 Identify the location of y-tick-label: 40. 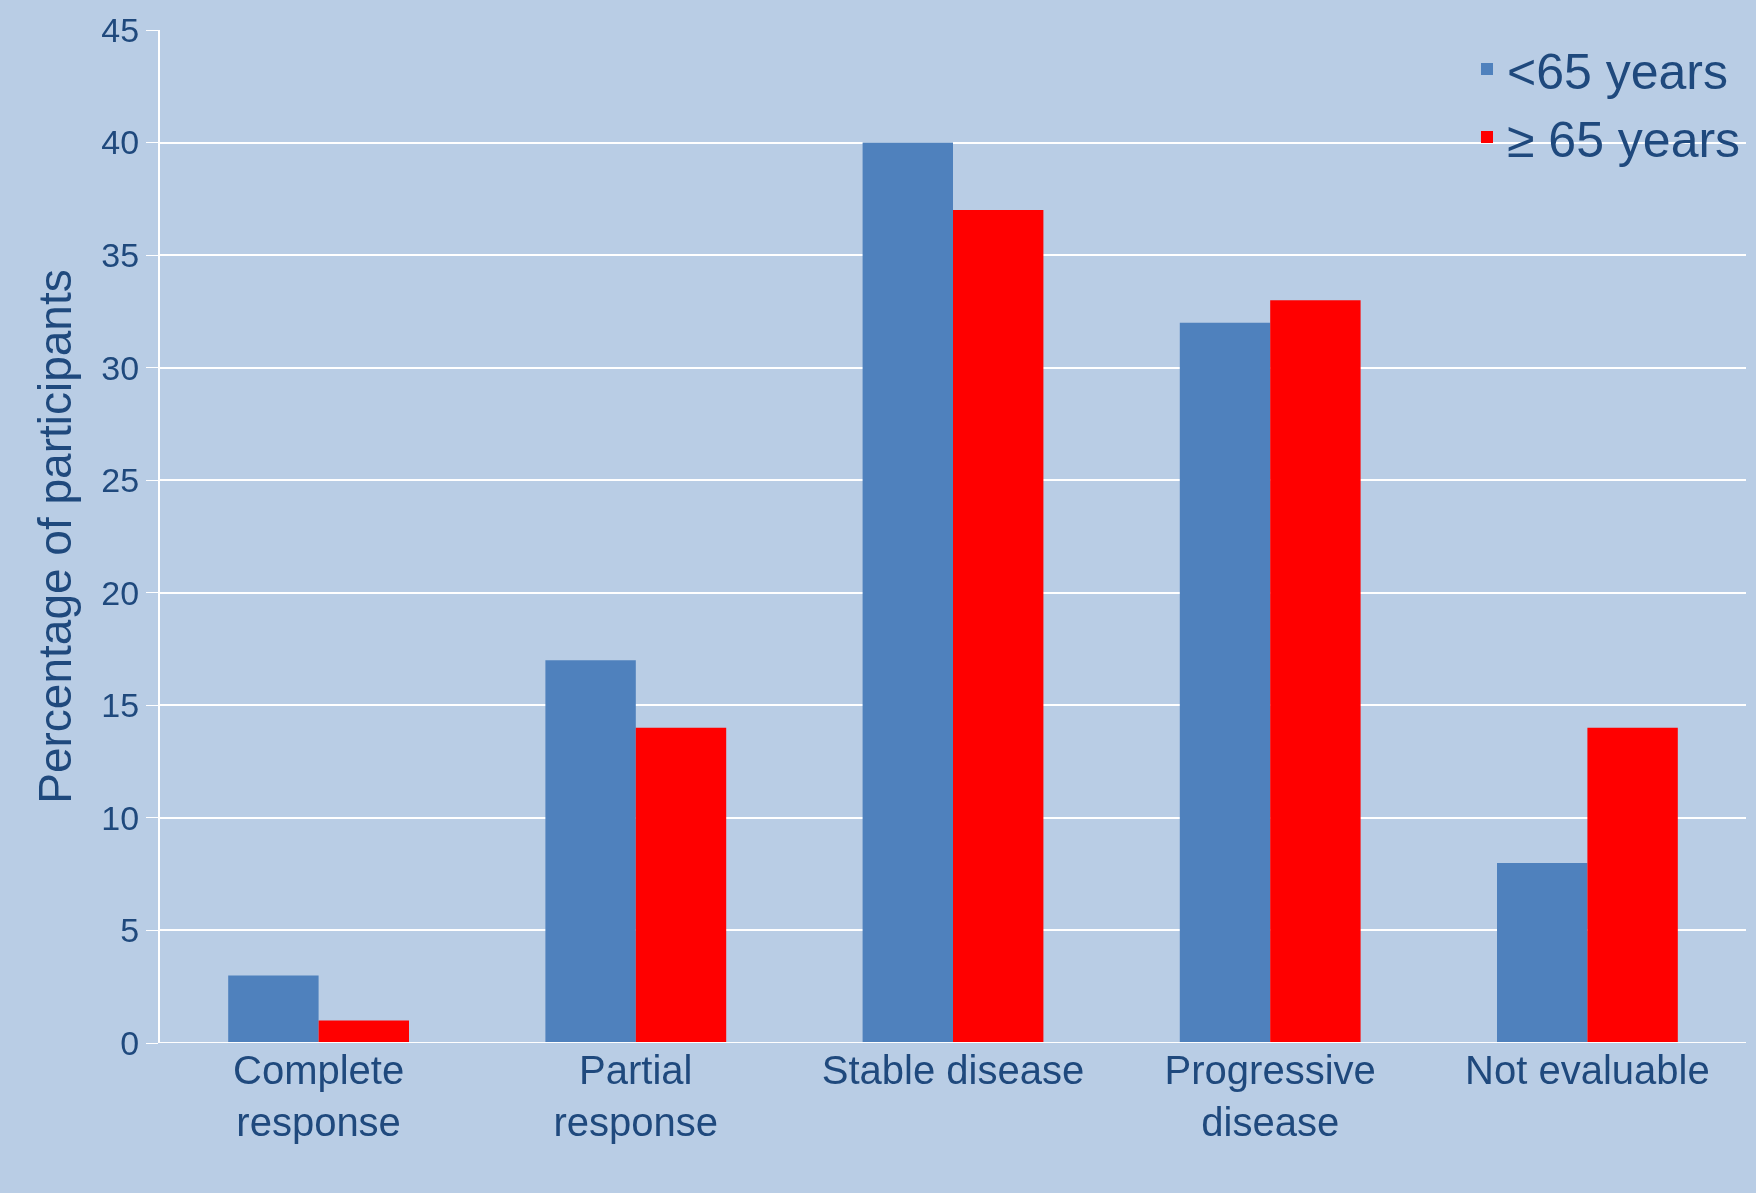
(120, 142).